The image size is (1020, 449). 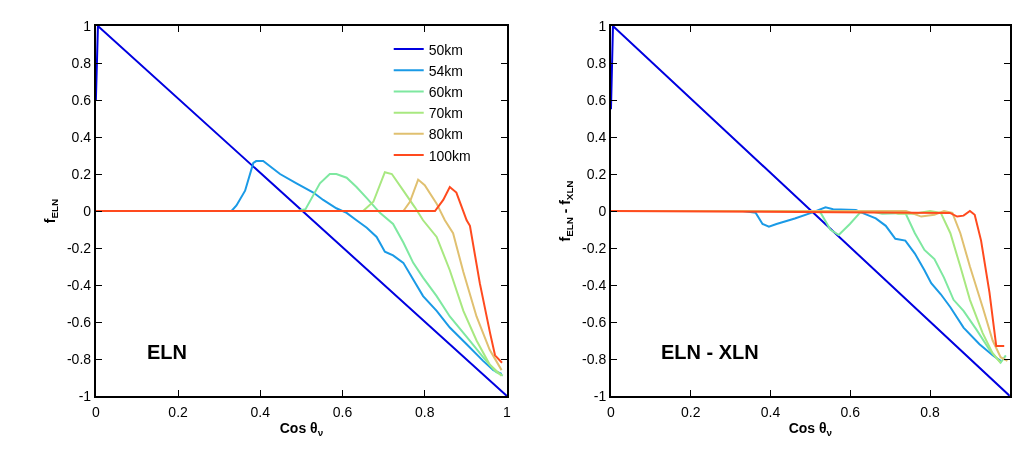 What do you see at coordinates (445, 91) in the screenshot?
I see `legend-label: 60km` at bounding box center [445, 91].